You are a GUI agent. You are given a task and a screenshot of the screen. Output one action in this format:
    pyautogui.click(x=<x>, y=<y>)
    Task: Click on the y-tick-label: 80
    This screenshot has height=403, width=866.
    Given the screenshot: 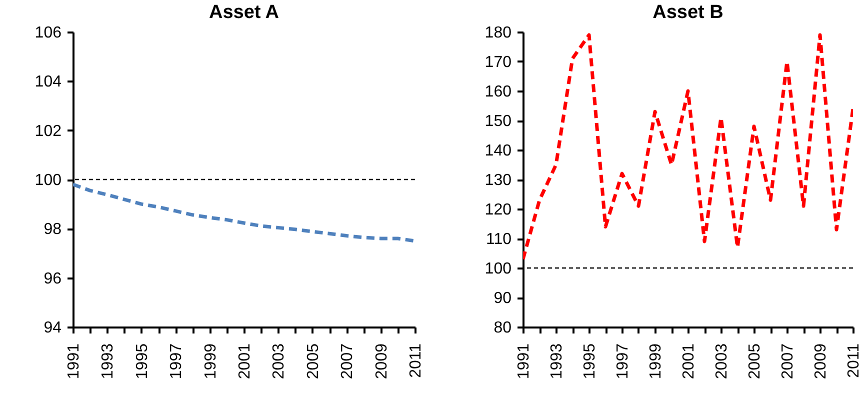 What is the action you would take?
    pyautogui.click(x=503, y=328)
    